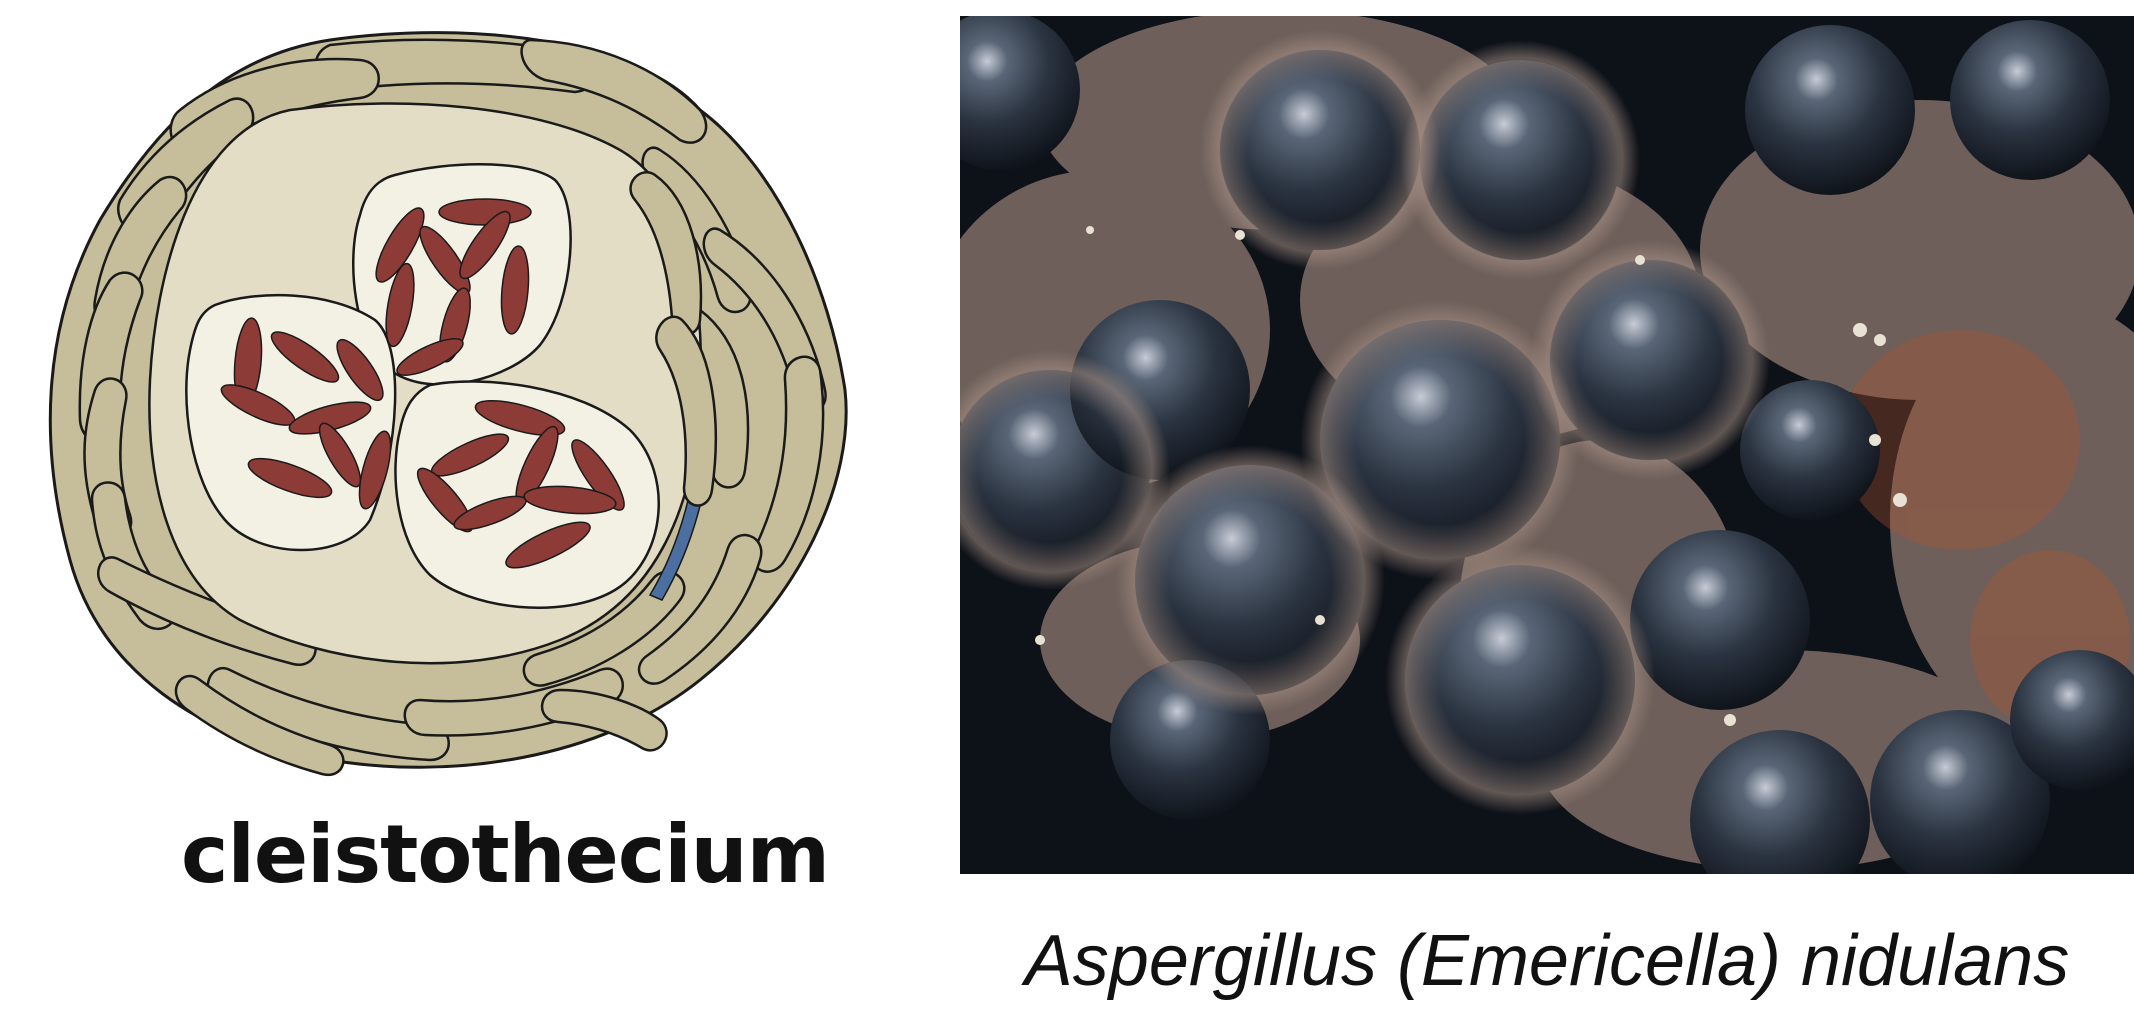 The image size is (2134, 1030). I want to click on inner-wall-cell, so click(686, 411).